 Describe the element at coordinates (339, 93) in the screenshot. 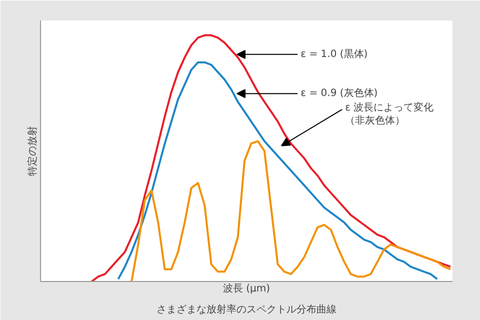

I see `annotation: ε = 0.9 (灰色体)` at that location.